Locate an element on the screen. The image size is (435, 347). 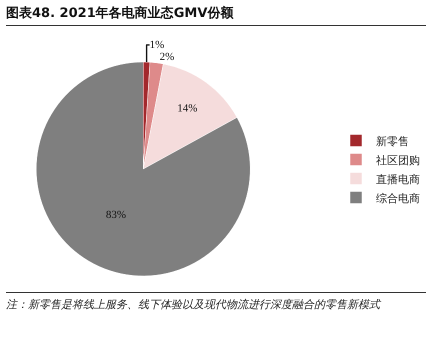
data-label: 83% is located at coordinates (116, 215).